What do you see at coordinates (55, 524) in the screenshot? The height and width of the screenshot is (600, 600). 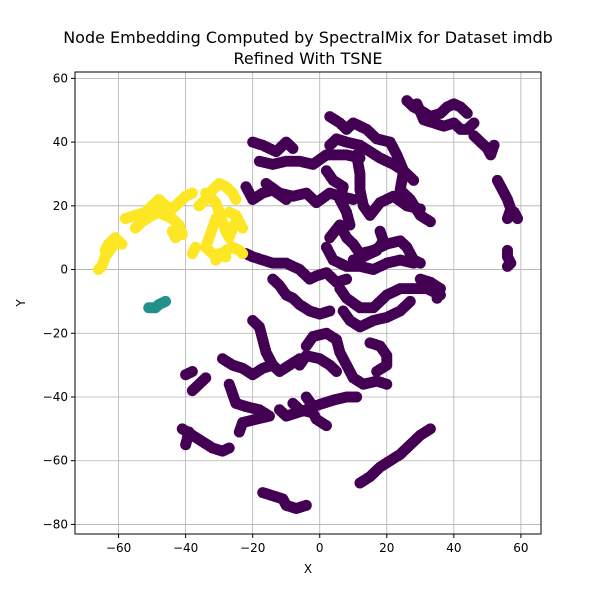 I see `y-tick-label-0: −80` at bounding box center [55, 524].